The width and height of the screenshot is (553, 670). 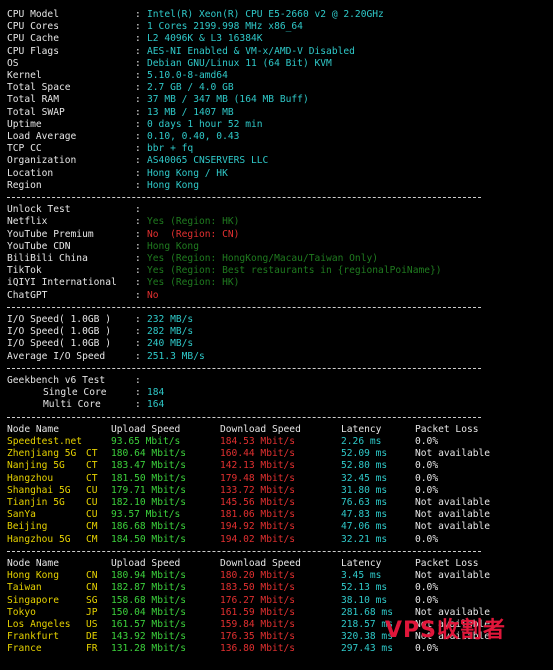 I want to click on node-isp: CM, so click(x=92, y=539).